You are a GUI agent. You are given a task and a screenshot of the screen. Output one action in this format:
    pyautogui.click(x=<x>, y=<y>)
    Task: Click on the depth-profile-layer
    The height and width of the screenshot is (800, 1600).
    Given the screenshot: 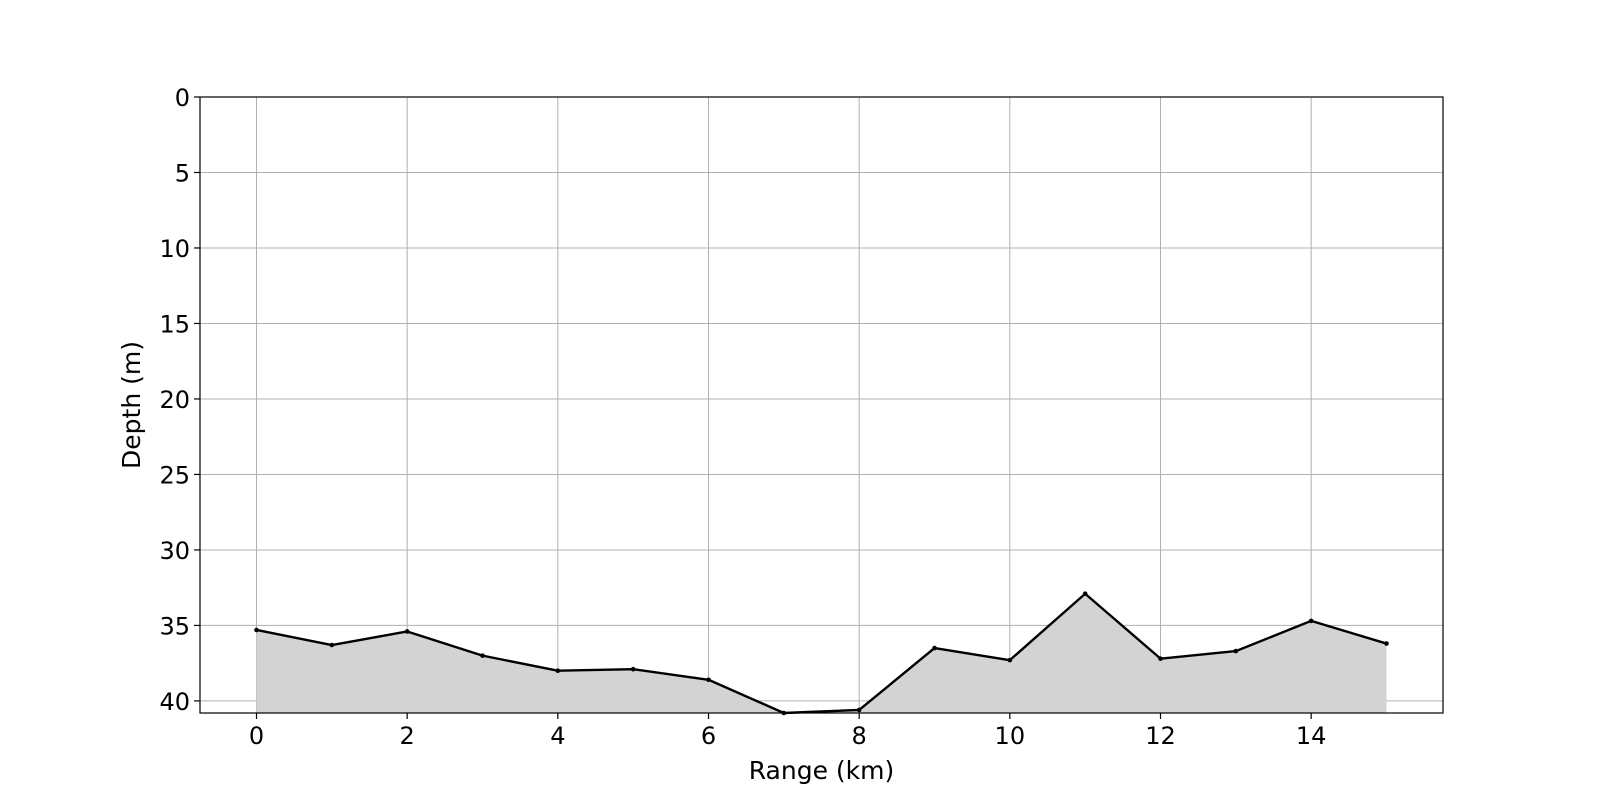 What is the action you would take?
    pyautogui.click(x=821, y=653)
    